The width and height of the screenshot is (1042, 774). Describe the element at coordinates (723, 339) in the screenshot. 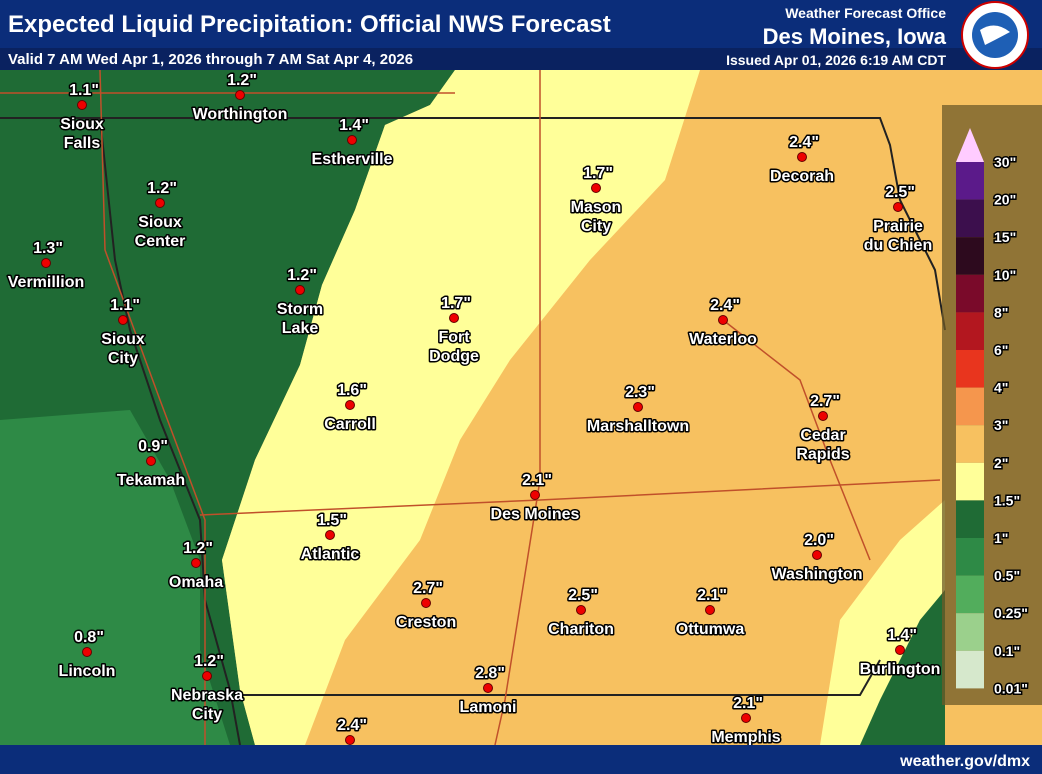

I see `city-name: Waterloo` at that location.